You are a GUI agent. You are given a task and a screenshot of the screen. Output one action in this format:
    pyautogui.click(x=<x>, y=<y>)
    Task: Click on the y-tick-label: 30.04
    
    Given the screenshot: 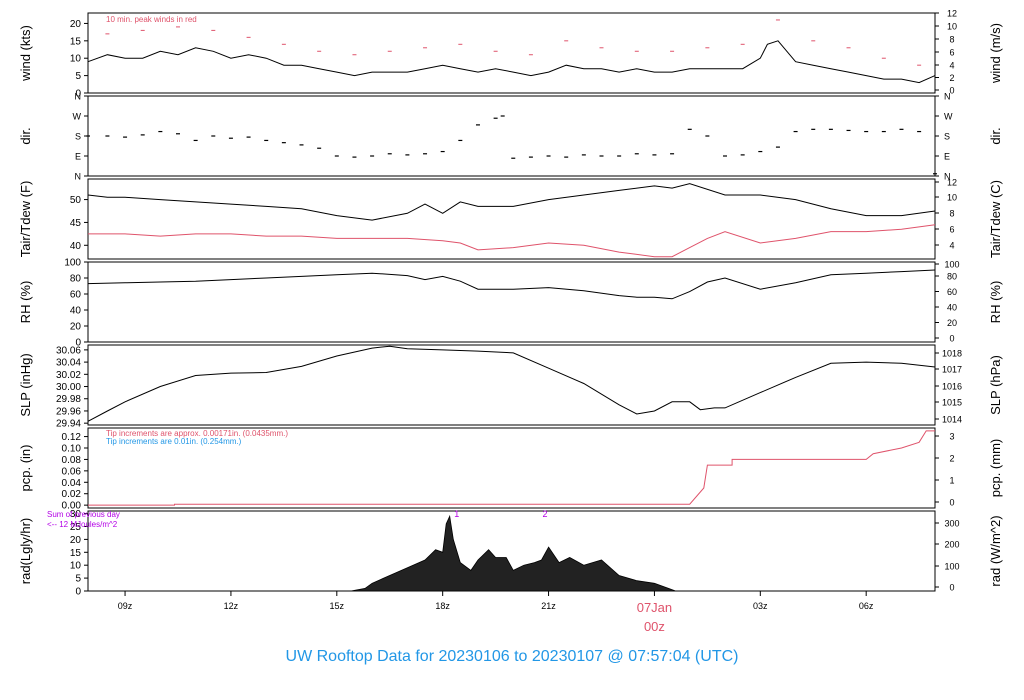 What is the action you would take?
    pyautogui.click(x=68, y=363)
    